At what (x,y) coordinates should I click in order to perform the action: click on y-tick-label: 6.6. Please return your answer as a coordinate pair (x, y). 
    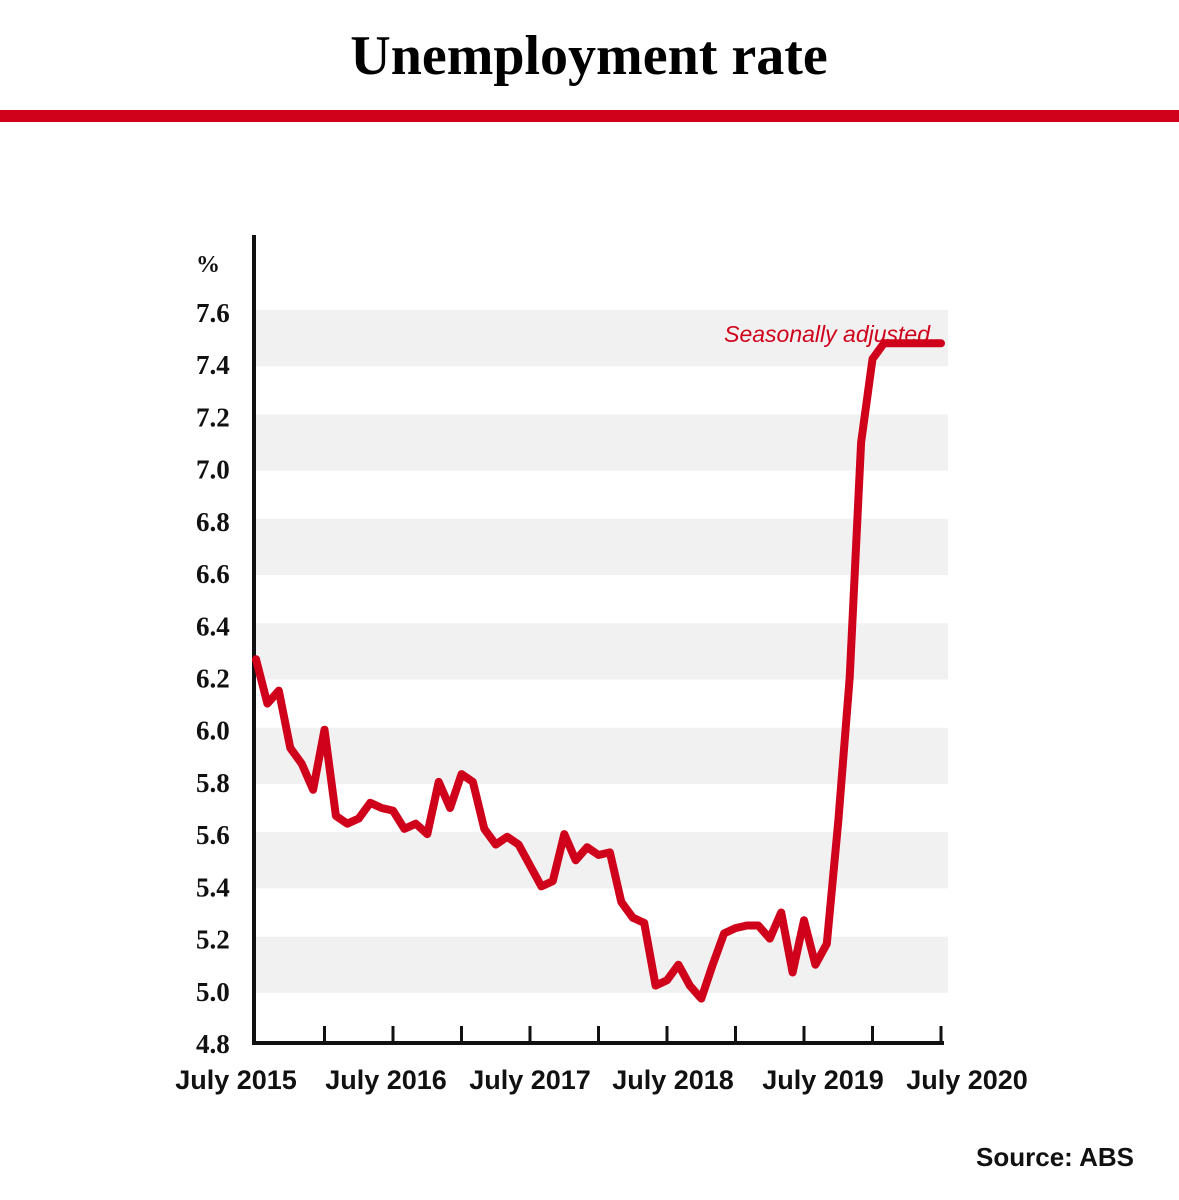
    Looking at the image, I should click on (213, 574).